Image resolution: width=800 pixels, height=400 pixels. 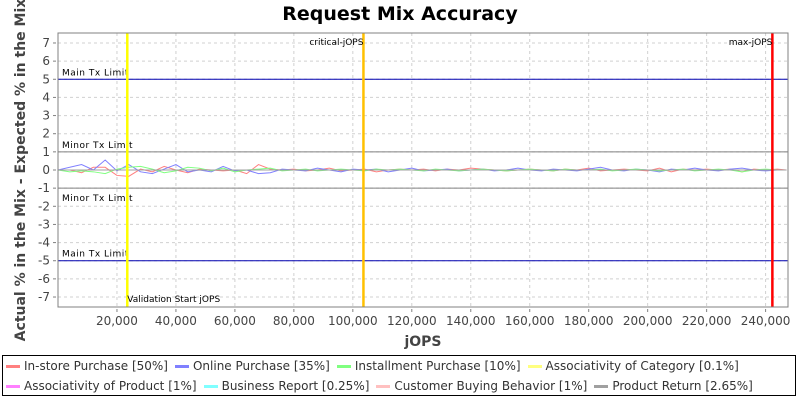 What do you see at coordinates (44, 261) in the screenshot?
I see `y-tick-label: -5` at bounding box center [44, 261].